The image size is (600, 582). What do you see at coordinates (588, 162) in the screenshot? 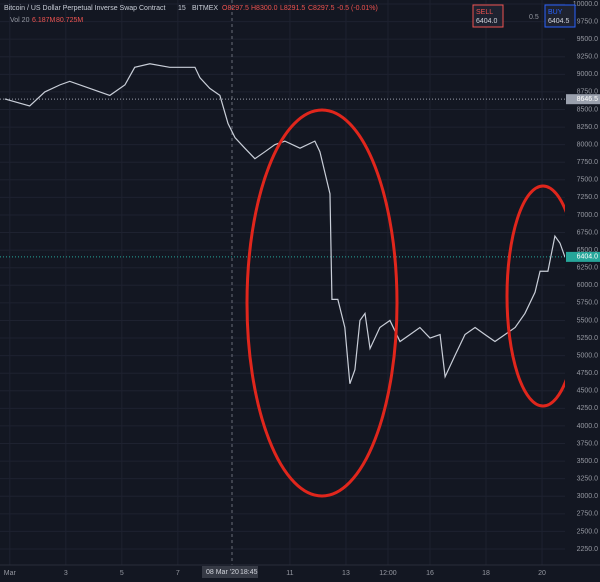
I see `y-tick-label: 7750.0` at bounding box center [588, 162].